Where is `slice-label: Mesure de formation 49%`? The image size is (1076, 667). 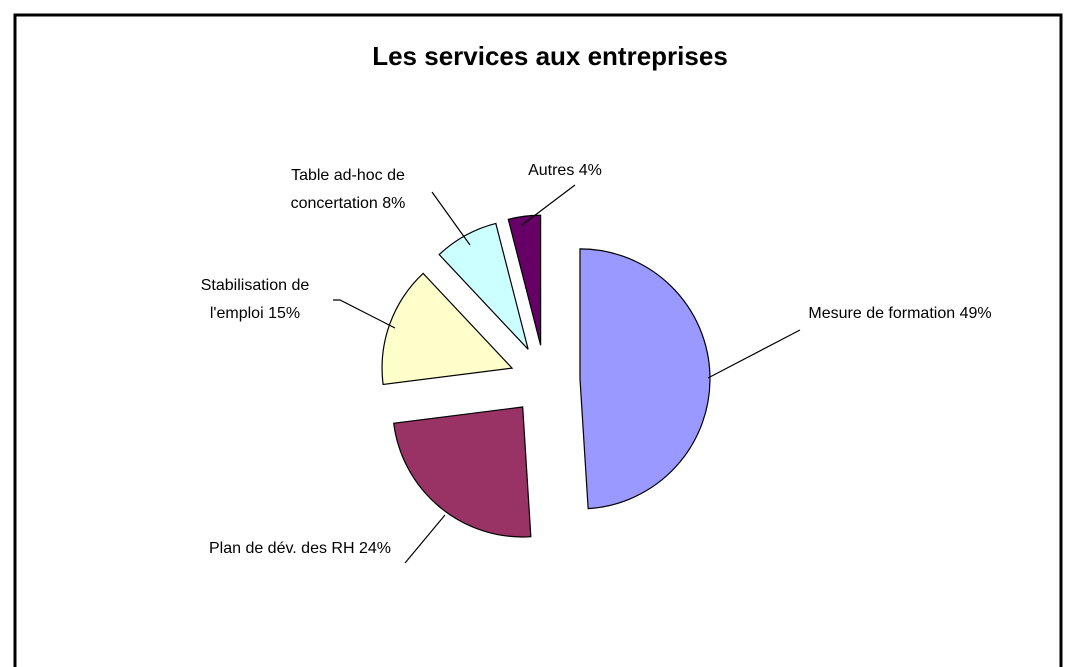 slice-label: Mesure de formation 49% is located at coordinates (900, 314).